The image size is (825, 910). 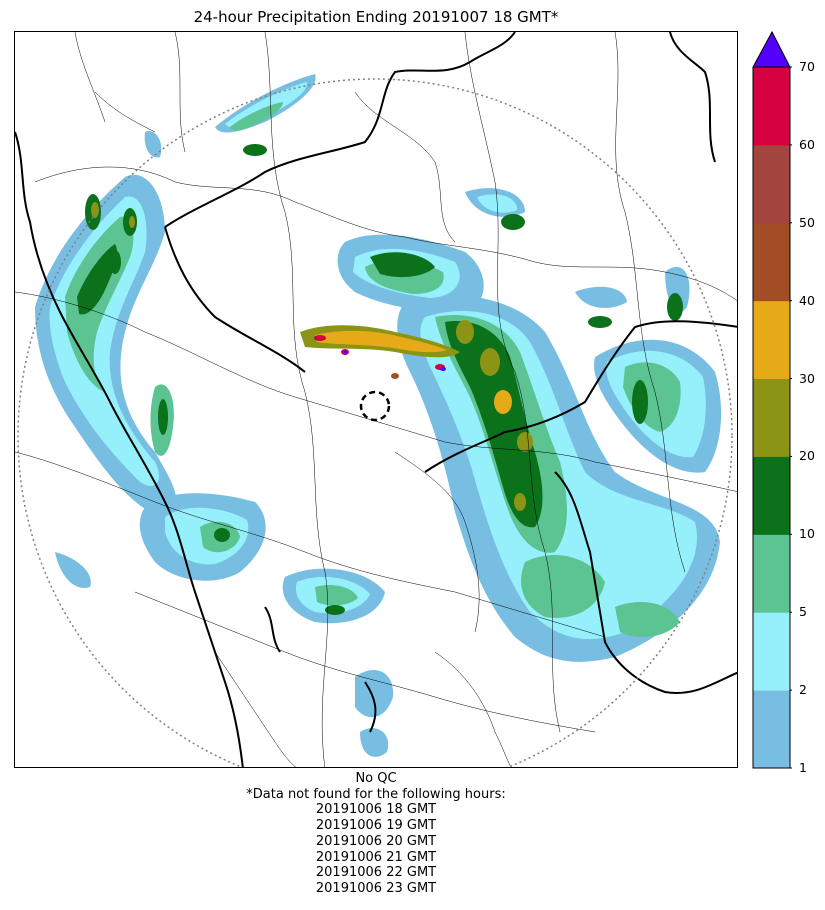 What do you see at coordinates (803, 690) in the screenshot?
I see `colorbar-tick-label: 2` at bounding box center [803, 690].